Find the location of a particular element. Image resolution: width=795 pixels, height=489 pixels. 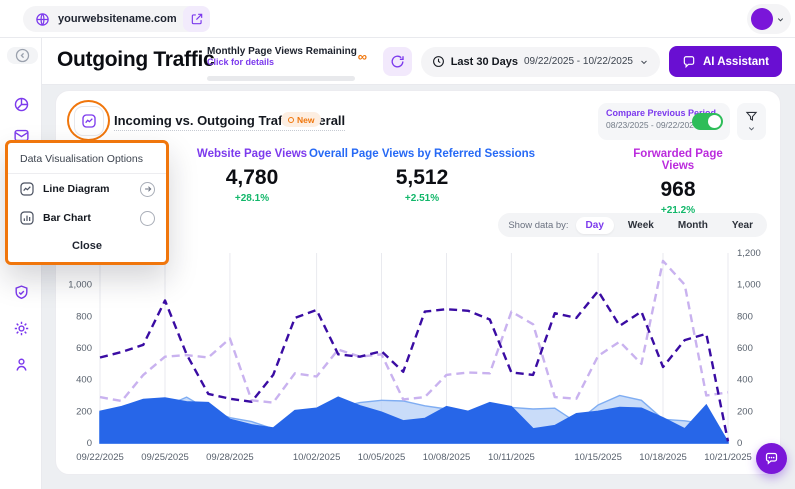

refresh-button is located at coordinates (397, 61).